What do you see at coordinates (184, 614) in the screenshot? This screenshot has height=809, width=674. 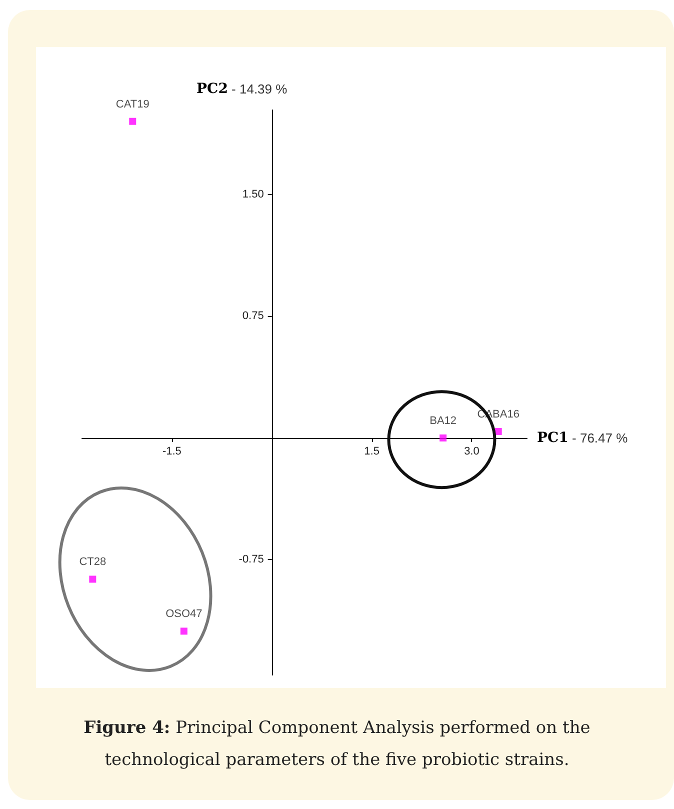 I see `series-label: OSO47` at bounding box center [184, 614].